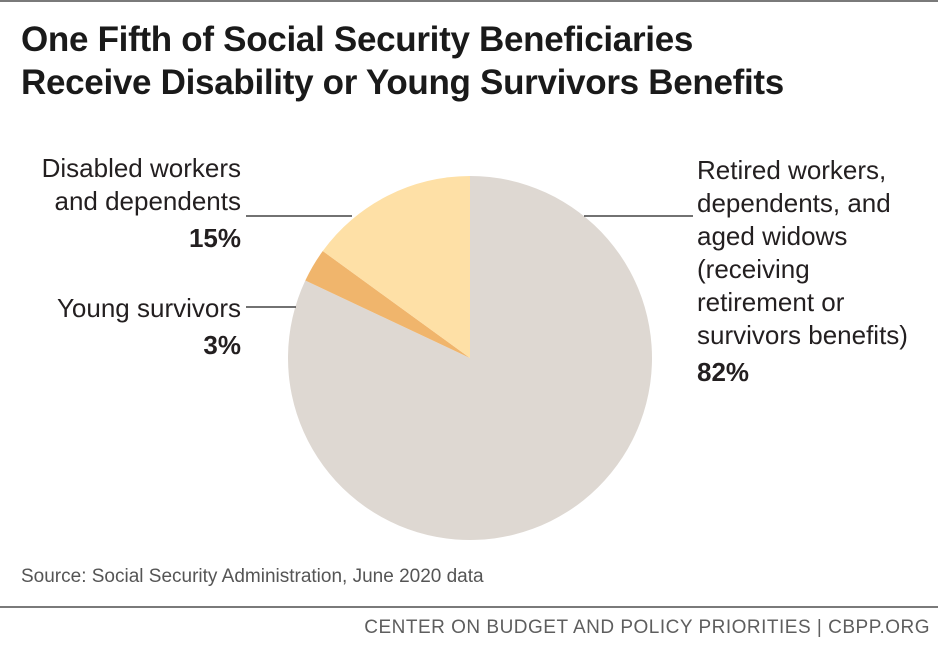 Image resolution: width=938 pixels, height=665 pixels. What do you see at coordinates (802, 335) in the screenshot?
I see `slice-label-retired-line-6: survivors benefits)` at bounding box center [802, 335].